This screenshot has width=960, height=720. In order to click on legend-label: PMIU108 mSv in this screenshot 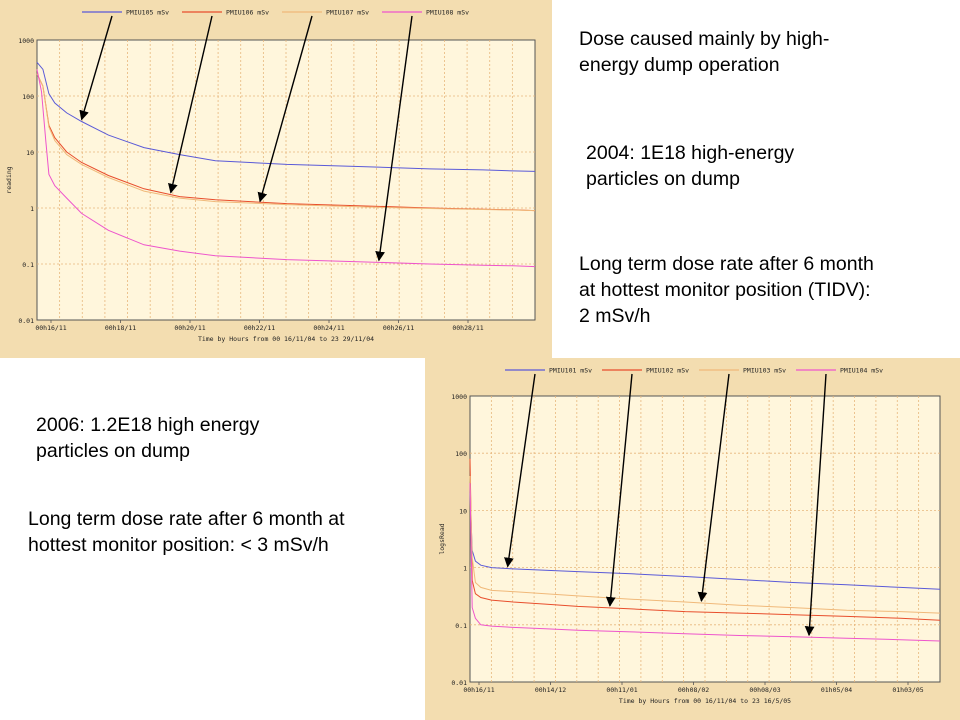, I will do `click(447, 13)`.